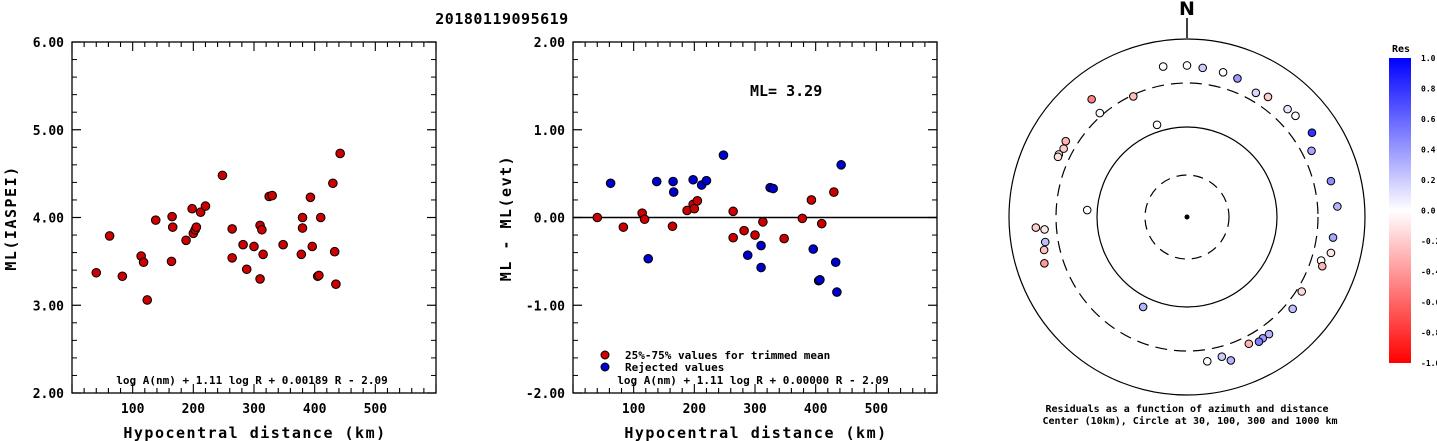 The height and width of the screenshot is (441, 1437). I want to click on ring-30km, so click(1187, 217).